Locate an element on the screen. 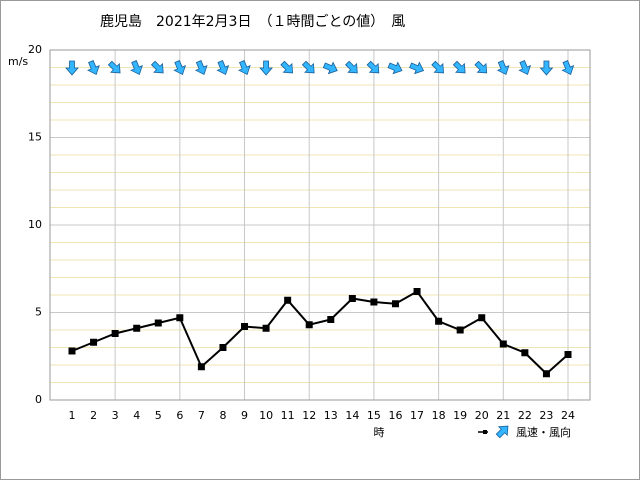 This screenshot has width=640, height=480. chart-title: 鹿児島 2021年2月3日 （１時間ごとの値） 風 is located at coordinates (252, 21).